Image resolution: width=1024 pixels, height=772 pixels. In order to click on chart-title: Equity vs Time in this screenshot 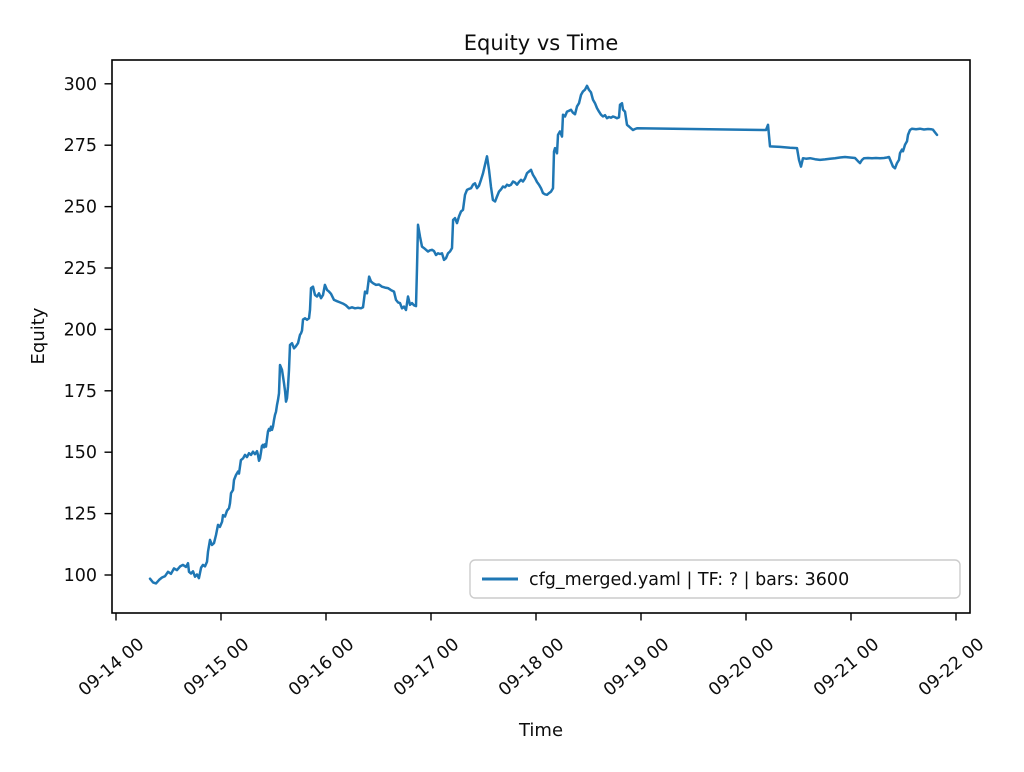, I will do `click(541, 43)`.